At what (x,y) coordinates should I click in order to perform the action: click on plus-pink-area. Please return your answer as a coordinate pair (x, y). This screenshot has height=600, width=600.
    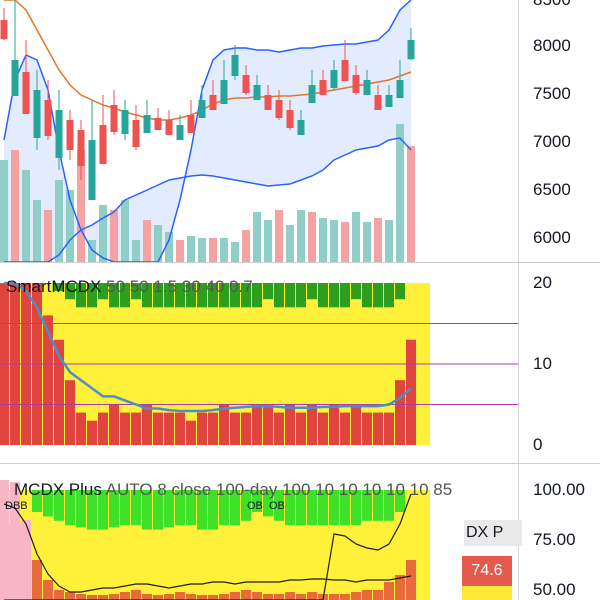
    Looking at the image, I should click on (13, 562).